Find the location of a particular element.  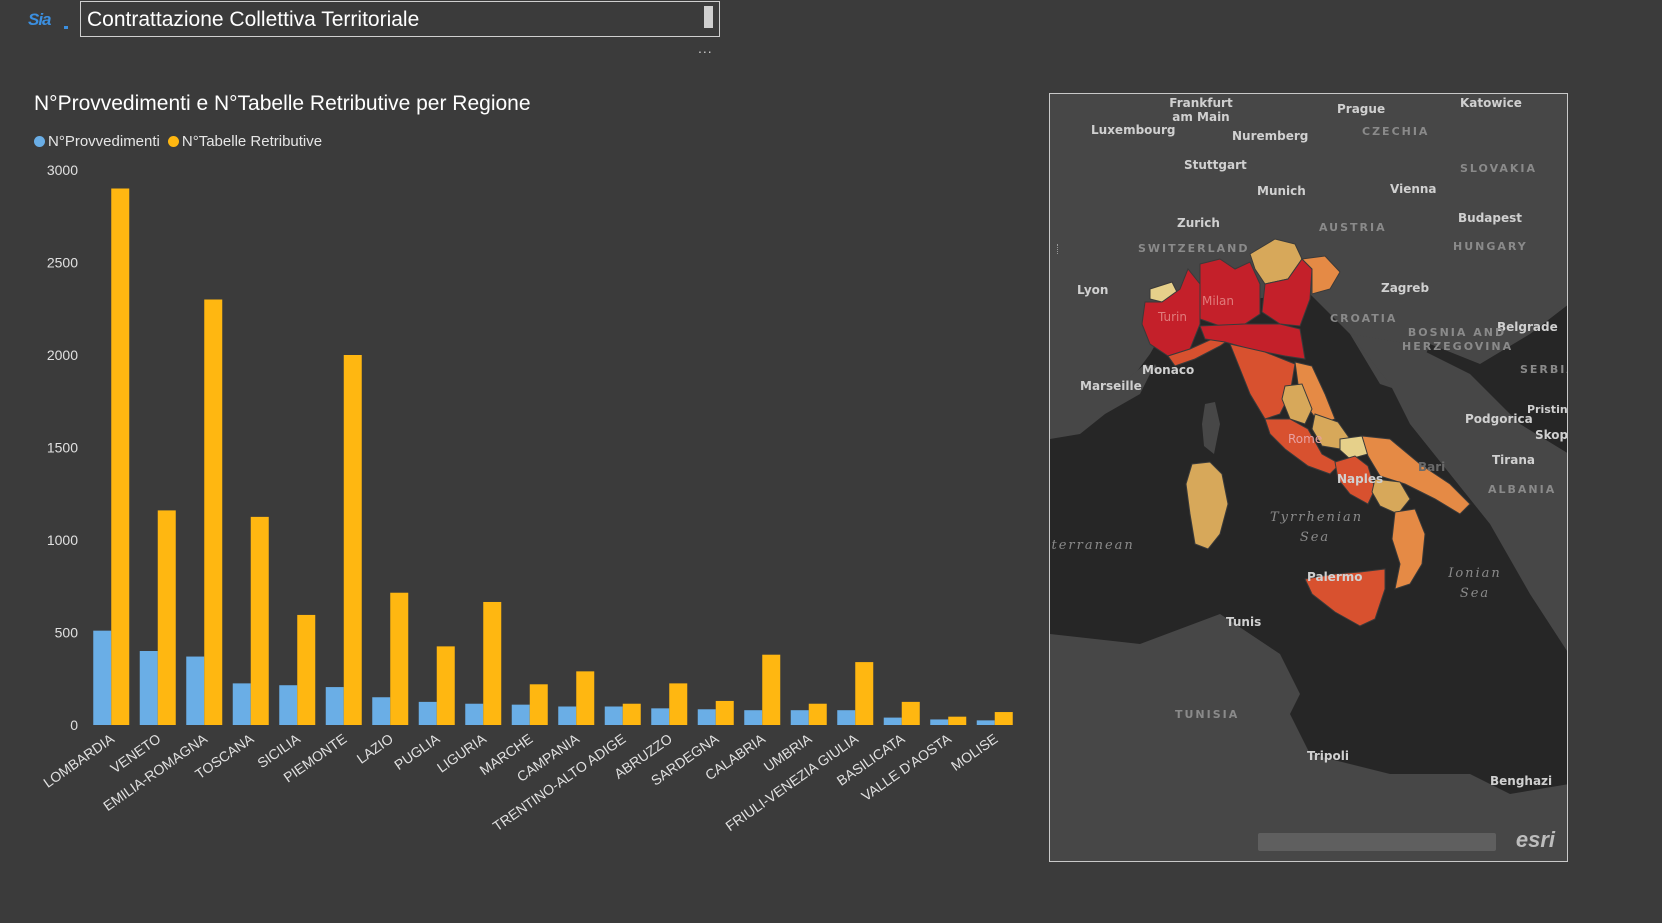

y-tick-label: 500 is located at coordinates (67, 633).